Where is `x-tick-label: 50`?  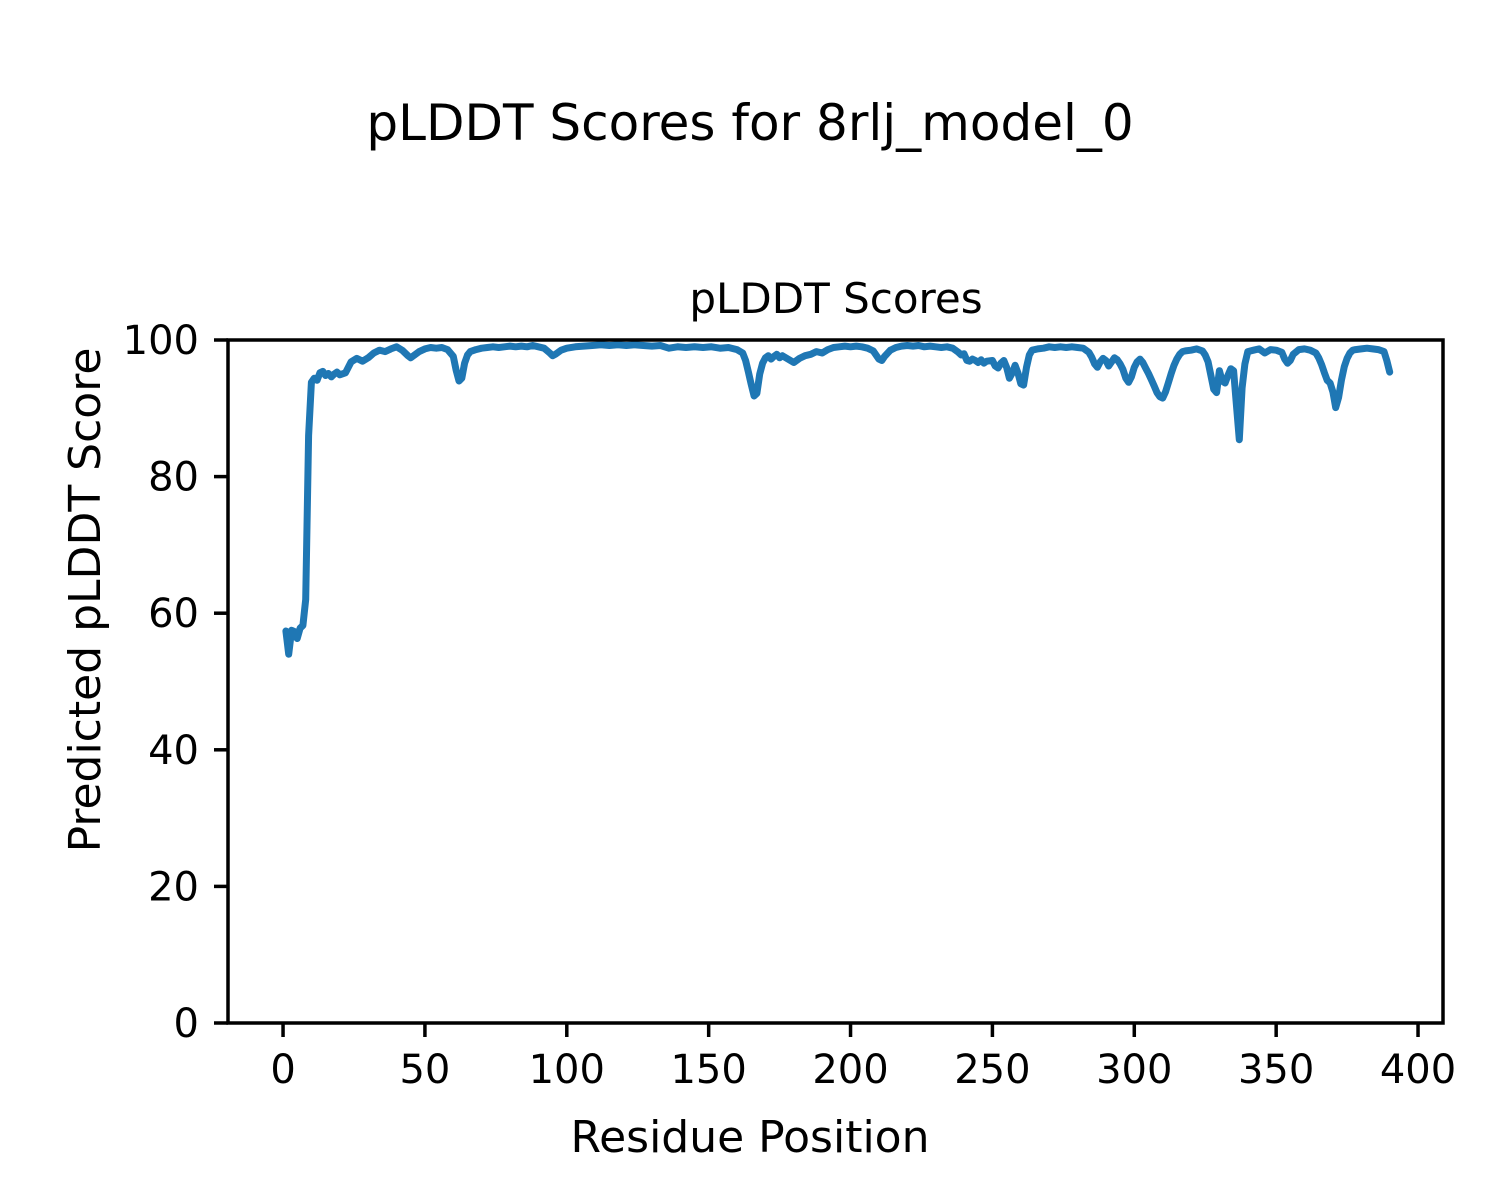 x-tick-label: 50 is located at coordinates (424, 1070).